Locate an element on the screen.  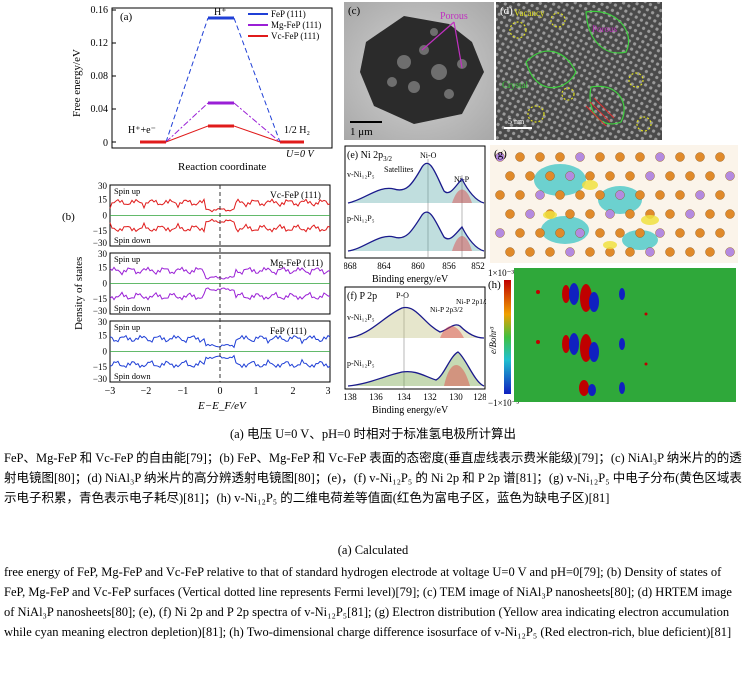
panel-b-xlabel: E−E_F/eV is located at coordinates (222, 406).